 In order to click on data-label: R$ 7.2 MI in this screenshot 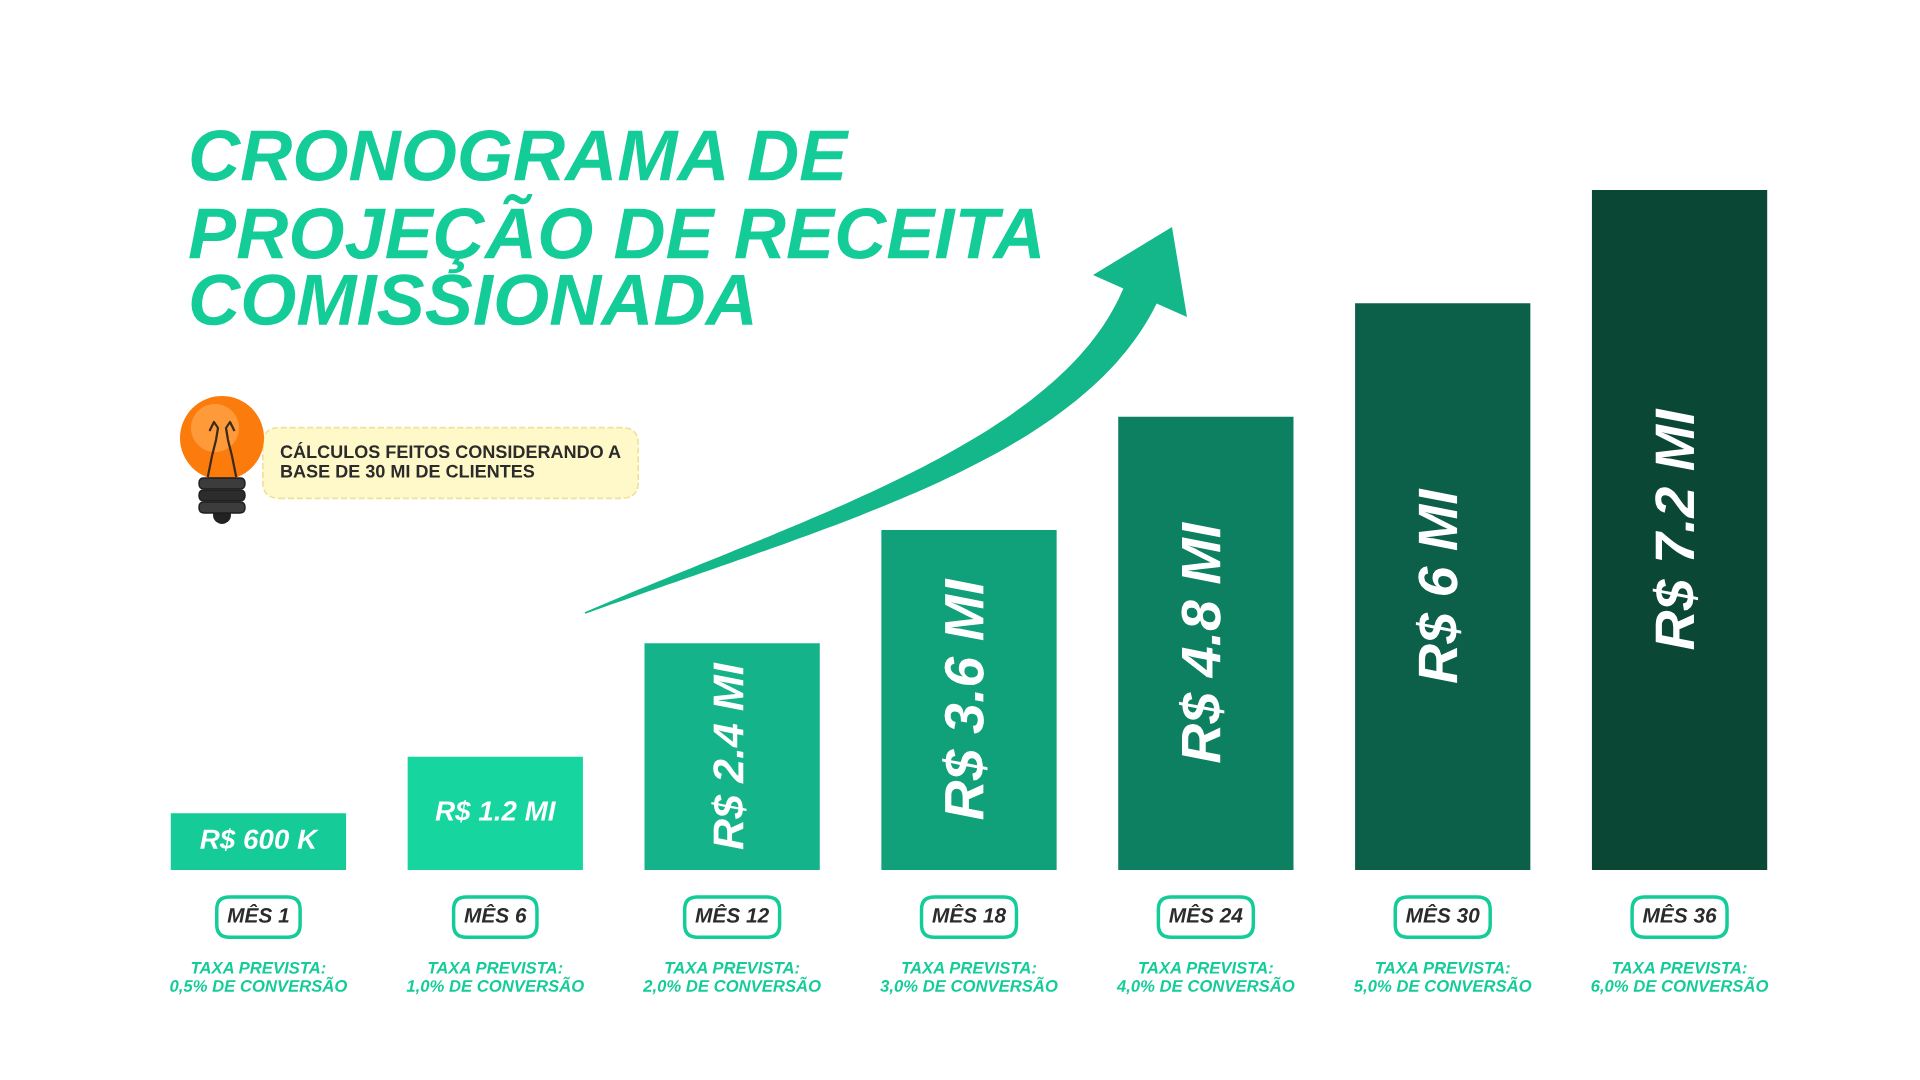, I will do `click(1675, 529)`.